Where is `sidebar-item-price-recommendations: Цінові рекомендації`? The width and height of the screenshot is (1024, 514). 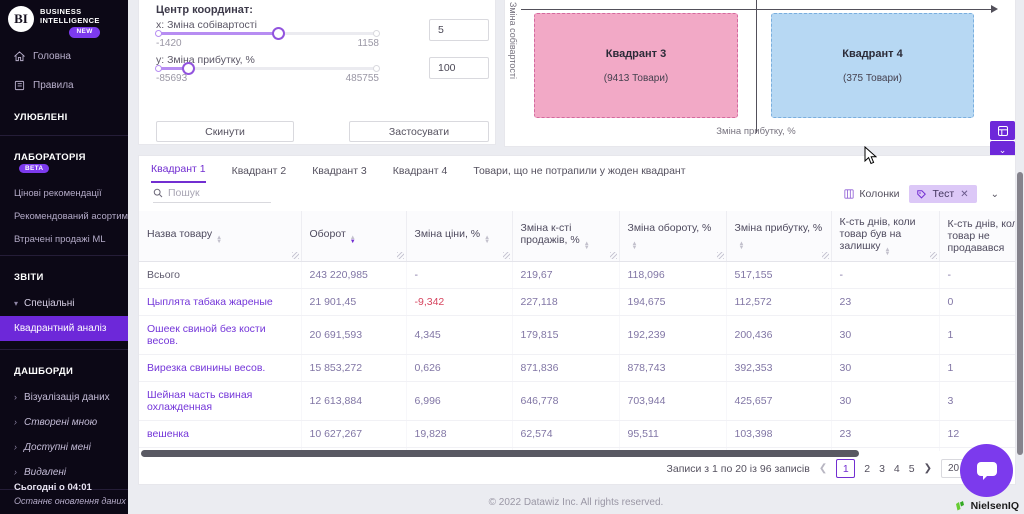
sidebar-item-price-recommendations: Цінові рекомендації is located at coordinates (58, 193).